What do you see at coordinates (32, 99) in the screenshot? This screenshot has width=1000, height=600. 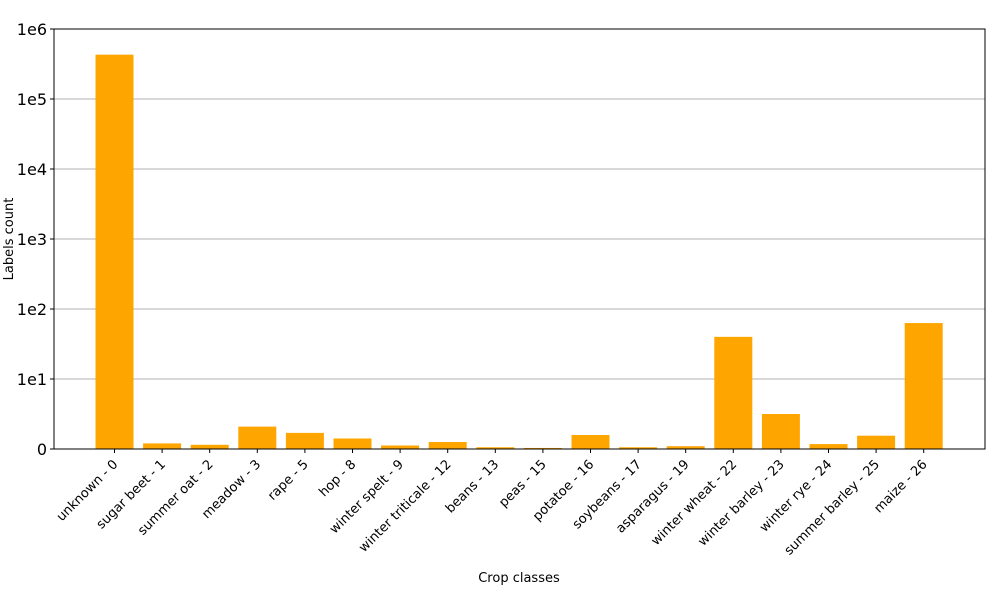 I see `y-tick-label: 1e5` at bounding box center [32, 99].